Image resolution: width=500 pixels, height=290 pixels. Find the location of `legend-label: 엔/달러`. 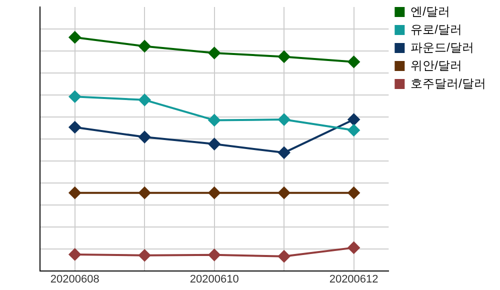

legend-label: 엔/달러 is located at coordinates (430, 11).